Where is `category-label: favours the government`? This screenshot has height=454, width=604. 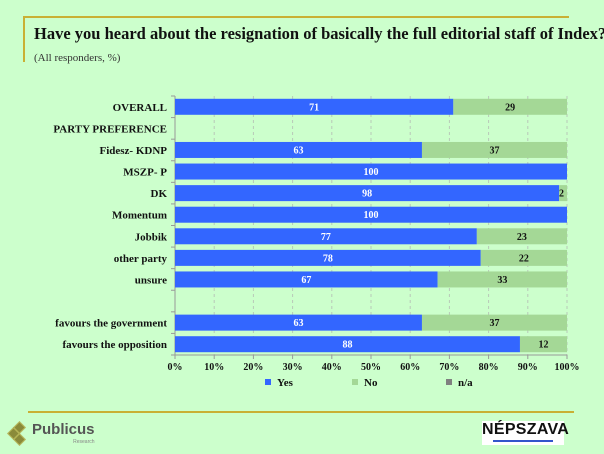
category-label: favours the government is located at coordinates (111, 324).